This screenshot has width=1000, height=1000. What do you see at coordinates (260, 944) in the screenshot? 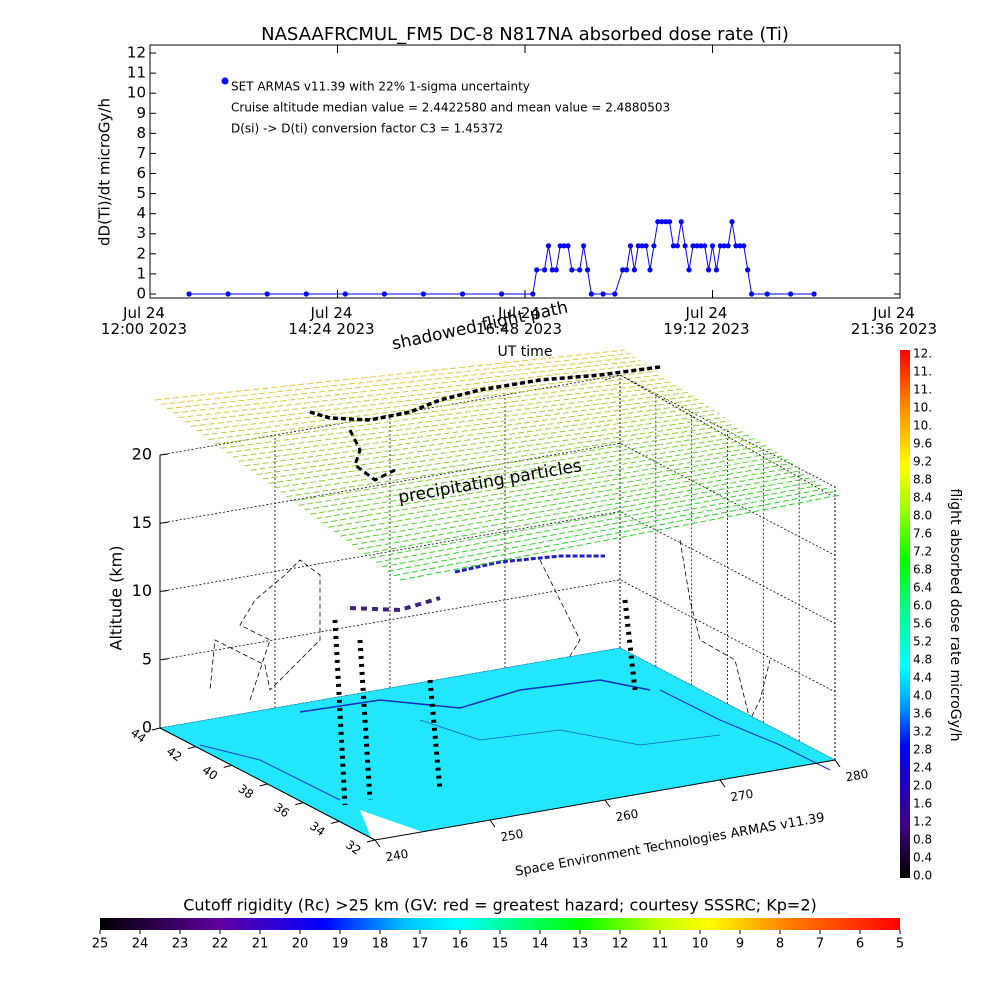
I see `colorbar-tick-label: 21` at bounding box center [260, 944].